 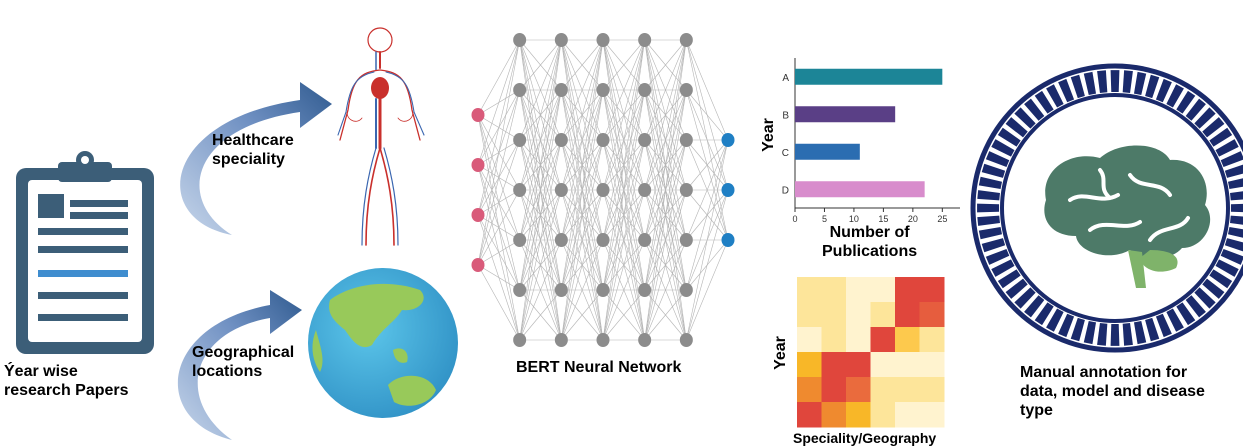 I want to click on bar-y-axis-label: Year, so click(x=768, y=135).